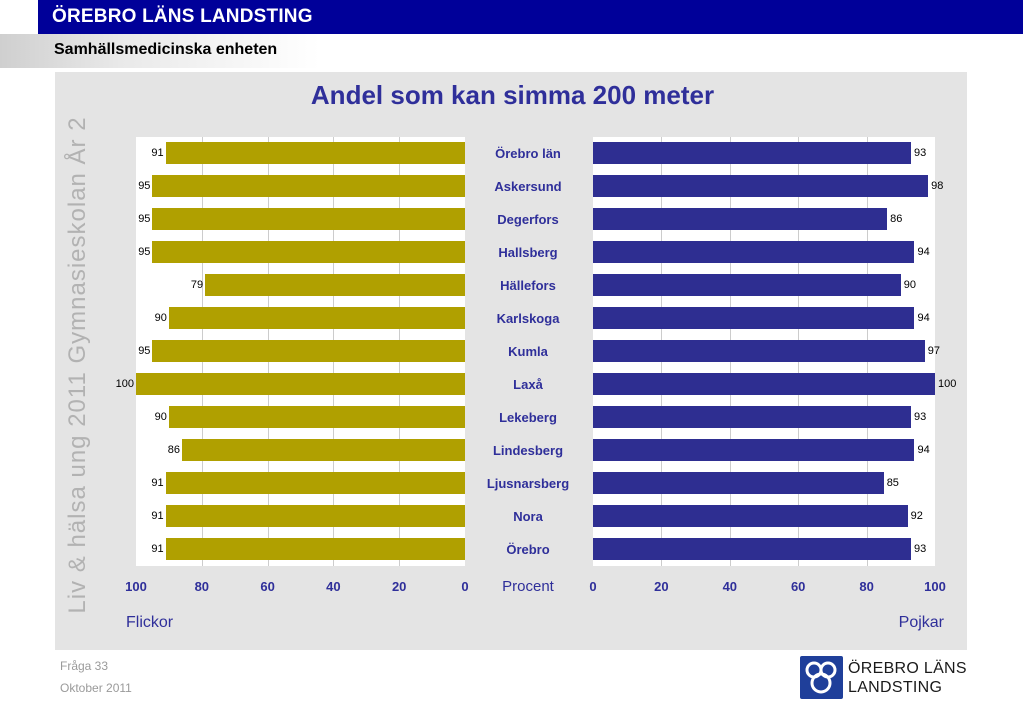 This screenshot has width=1023, height=708. Describe the element at coordinates (77, 365) in the screenshot. I see `survey-side-label: Liv & hälsa ung 2011 Gymnasieskolan År 2` at that location.